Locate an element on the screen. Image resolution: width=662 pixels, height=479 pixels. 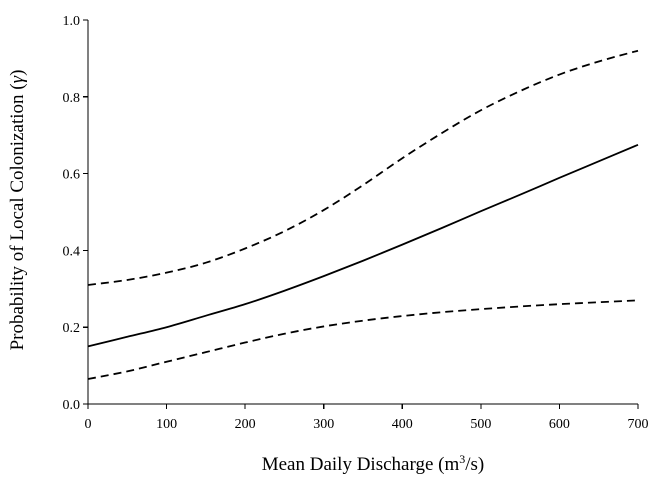
y-axis: 0.0 0.2 0.4 0.6 0.8 1.0 is located at coordinates (76, 213).